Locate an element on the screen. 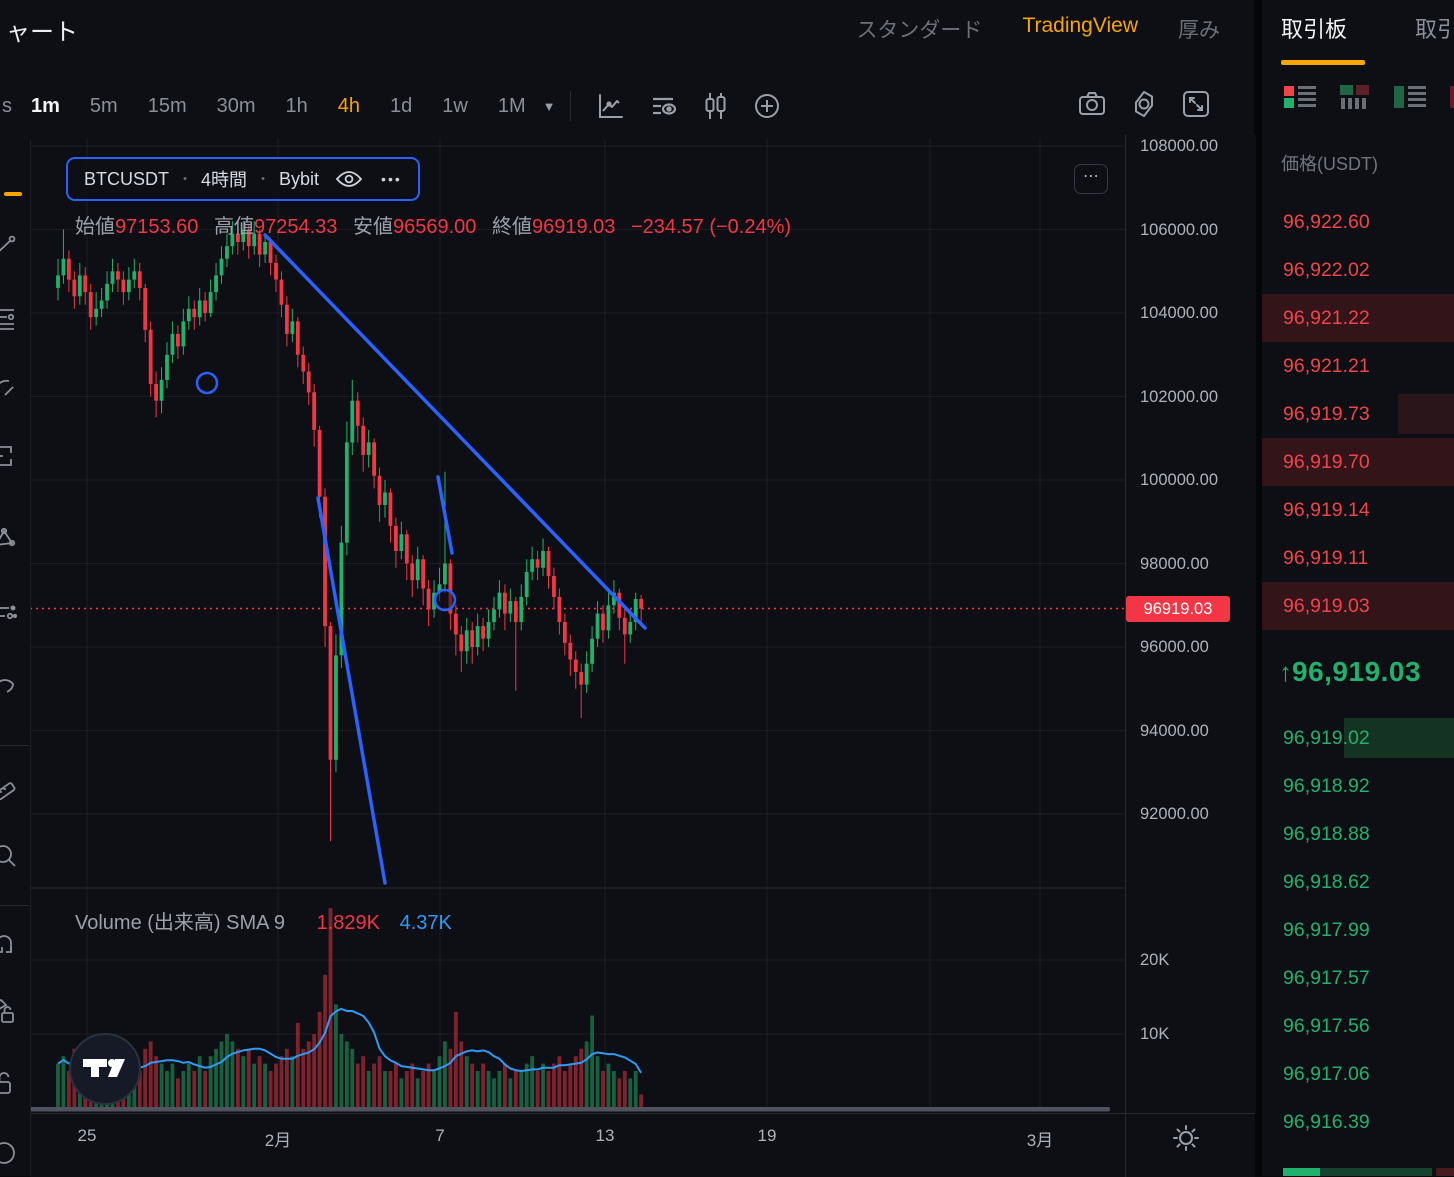 This screenshot has height=1177, width=1454. bid-row: 96,917.56 is located at coordinates (1358, 1026).